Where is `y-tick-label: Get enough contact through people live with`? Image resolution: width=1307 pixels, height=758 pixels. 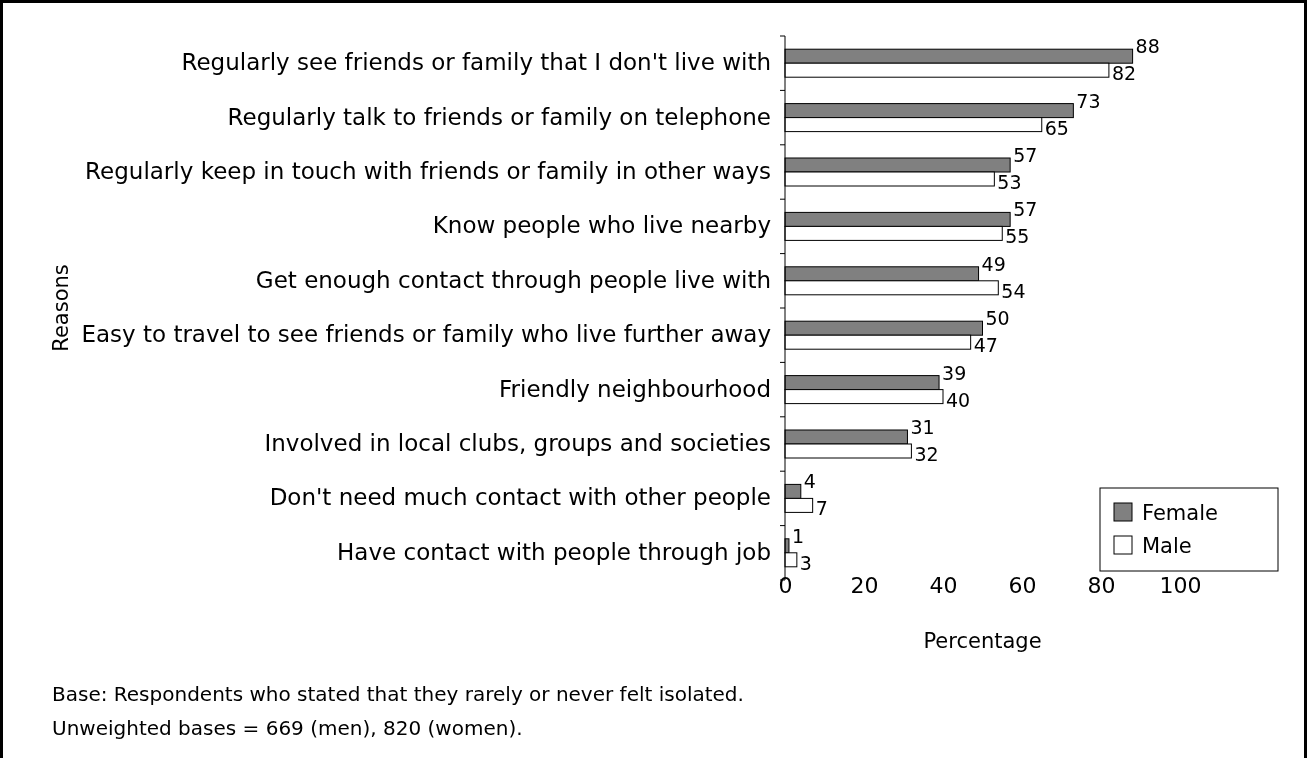 y-tick-label: Get enough contact through people live with is located at coordinates (513, 279).